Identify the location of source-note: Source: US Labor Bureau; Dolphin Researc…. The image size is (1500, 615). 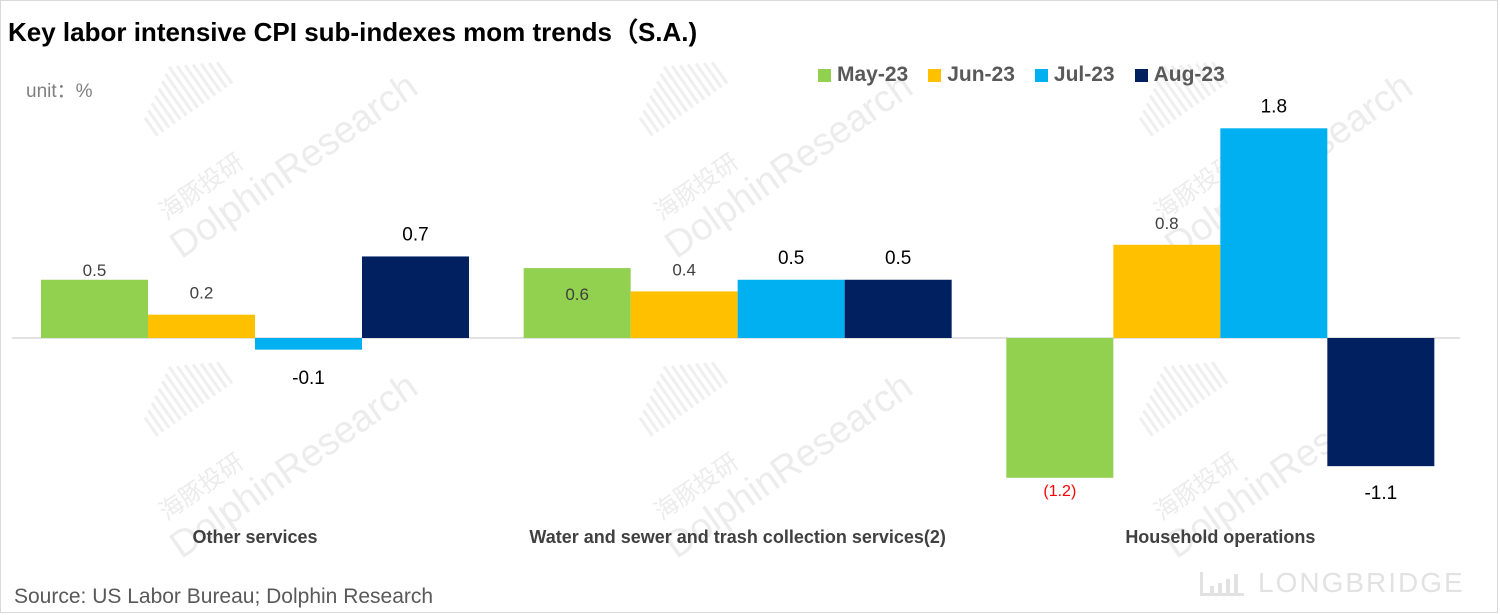
(224, 596).